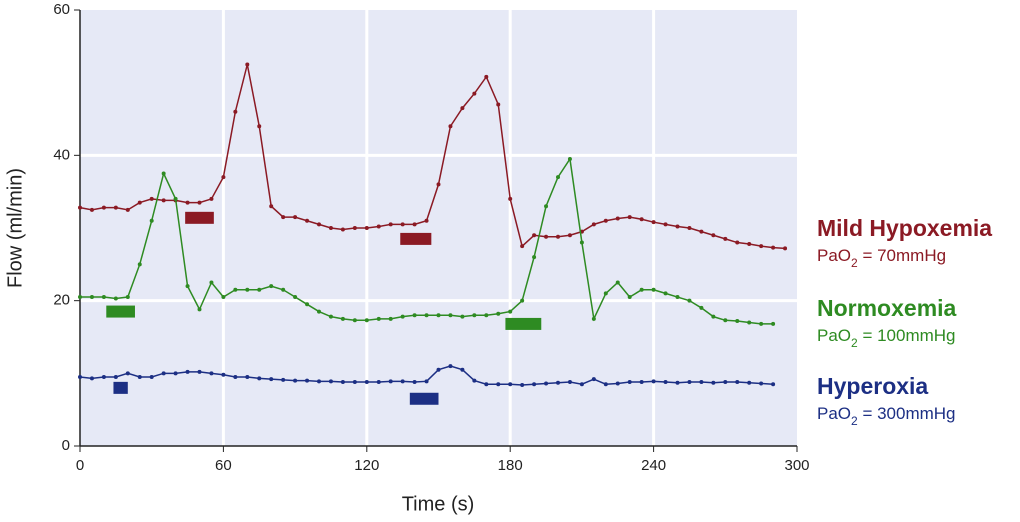  I want to click on x-tick-label: 60, so click(223, 465).